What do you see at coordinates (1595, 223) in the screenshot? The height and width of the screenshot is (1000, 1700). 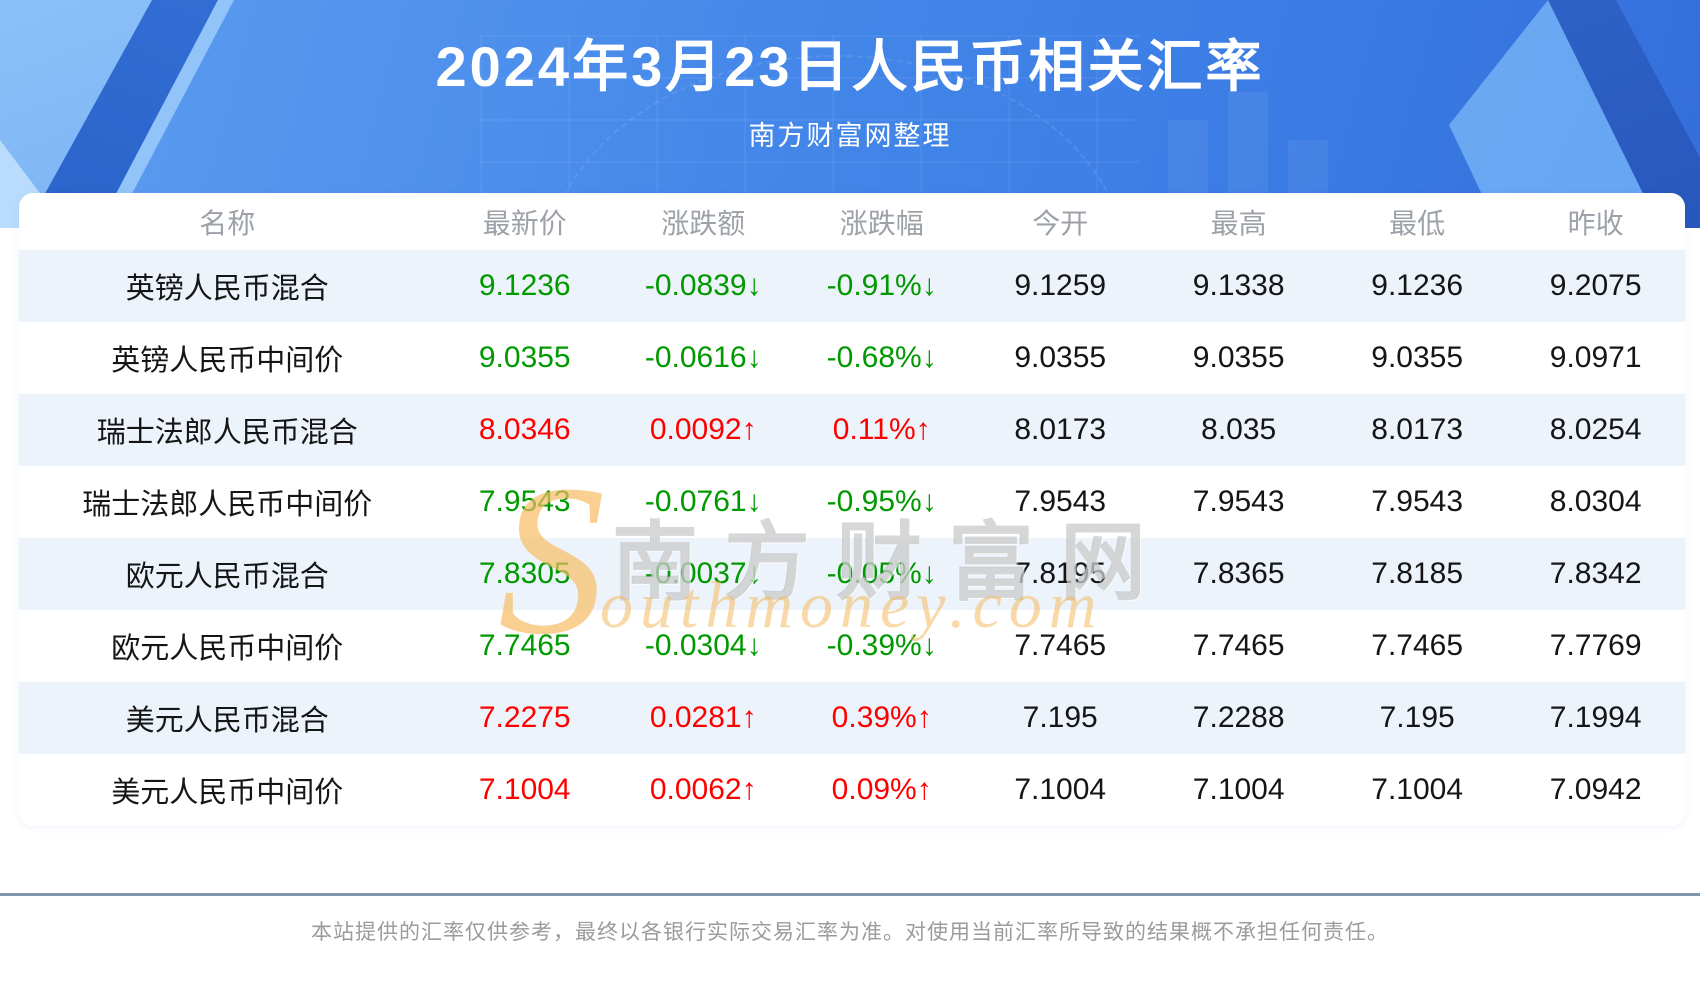 I see `header-cell-prev_close: 昨收` at bounding box center [1595, 223].